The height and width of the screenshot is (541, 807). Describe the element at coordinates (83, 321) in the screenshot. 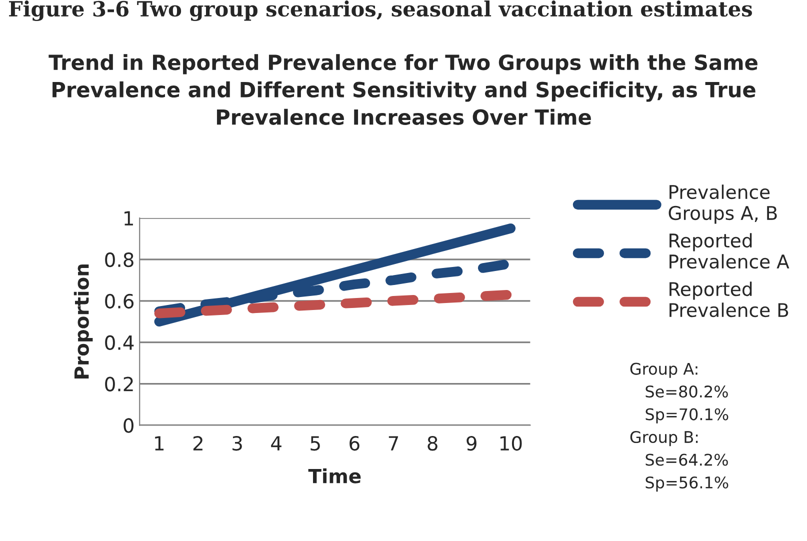

I see `y-axis-title: Proportion` at that location.